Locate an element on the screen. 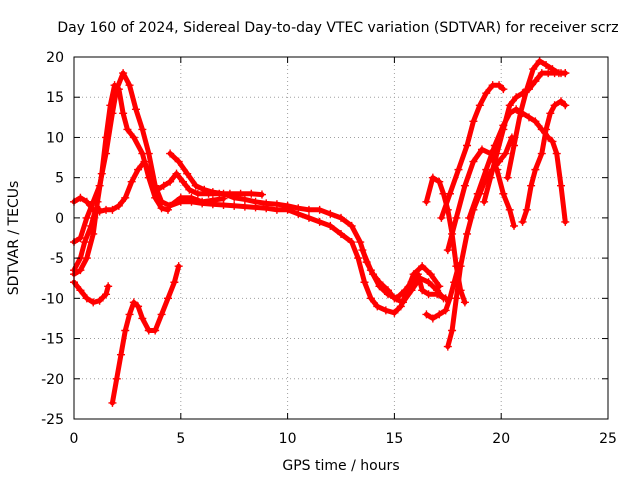  y-tick-label: -20 is located at coordinates (52, 380).